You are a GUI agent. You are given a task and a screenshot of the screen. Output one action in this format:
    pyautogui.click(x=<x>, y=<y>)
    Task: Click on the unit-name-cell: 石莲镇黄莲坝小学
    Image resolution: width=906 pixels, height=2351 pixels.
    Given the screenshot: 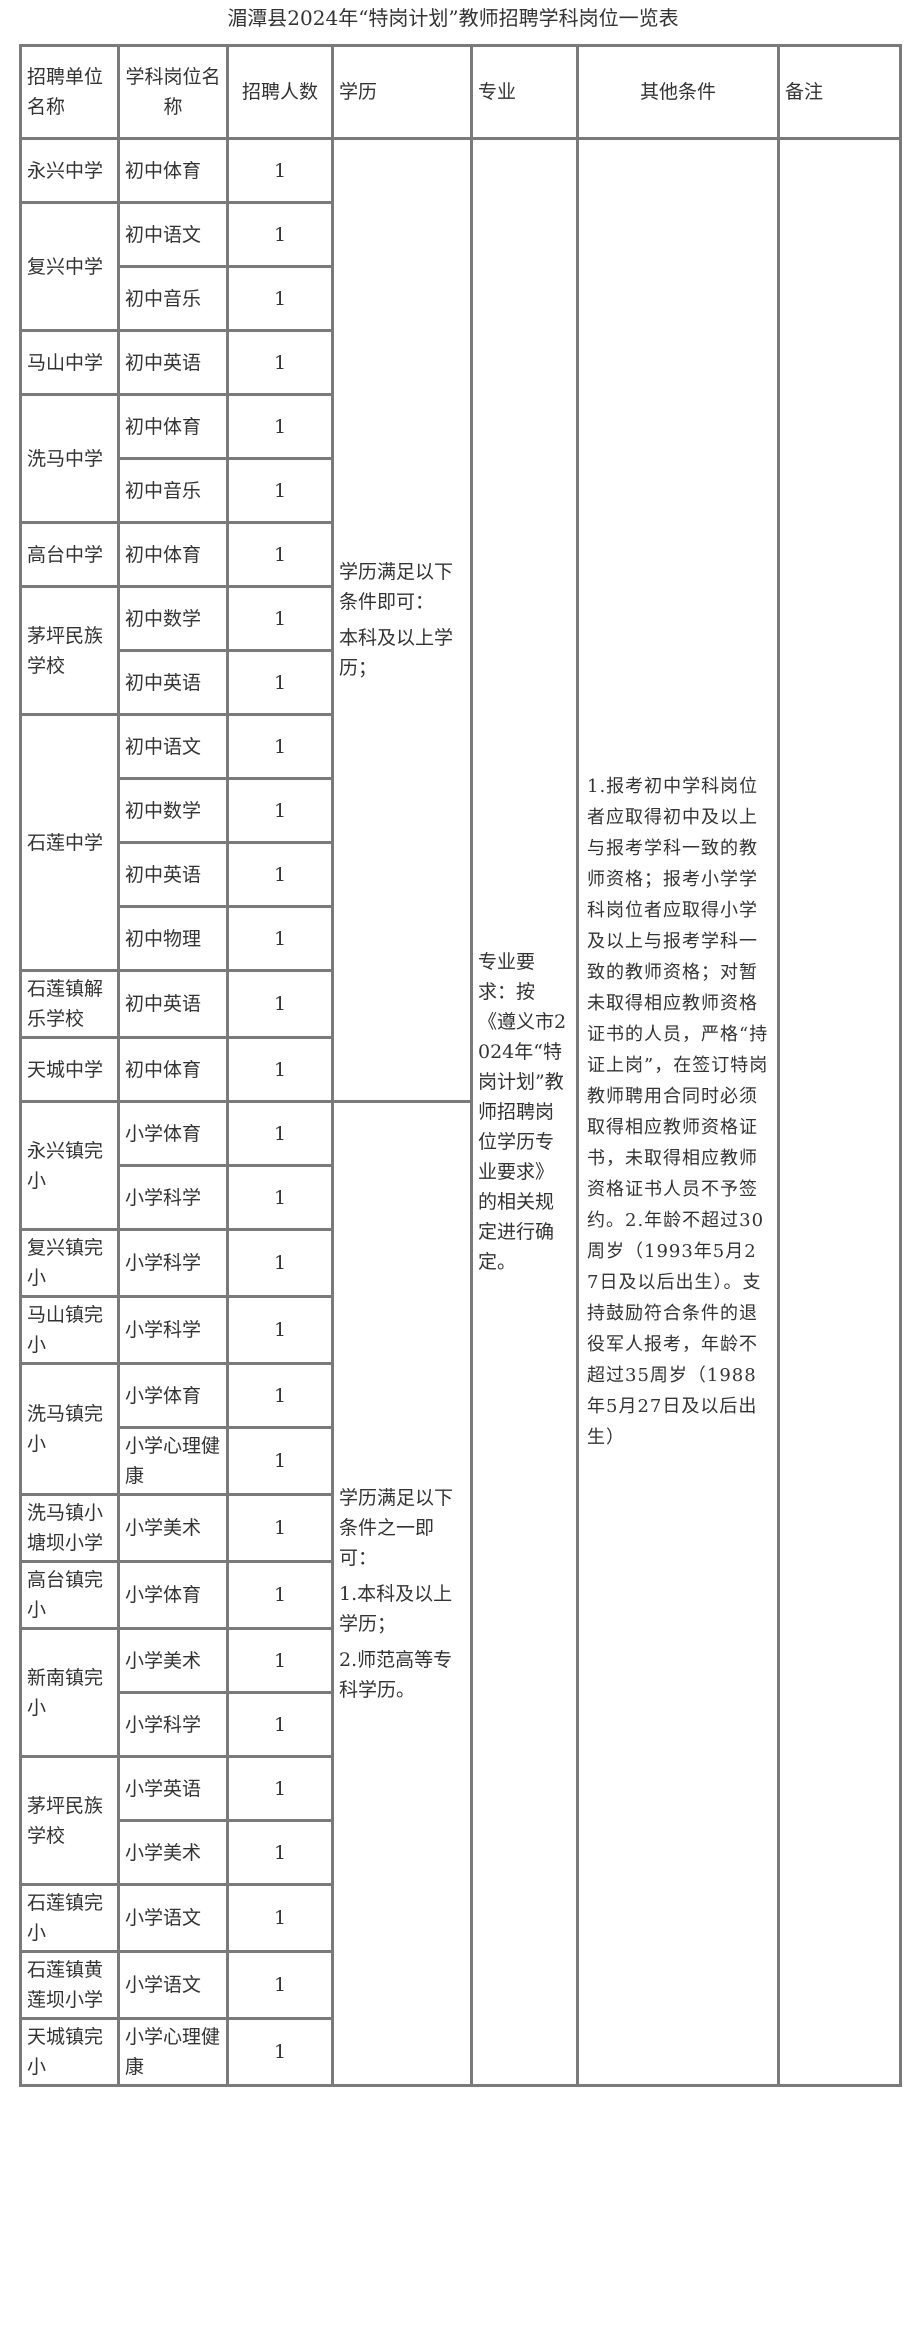 What is the action you would take?
    pyautogui.click(x=69, y=1985)
    